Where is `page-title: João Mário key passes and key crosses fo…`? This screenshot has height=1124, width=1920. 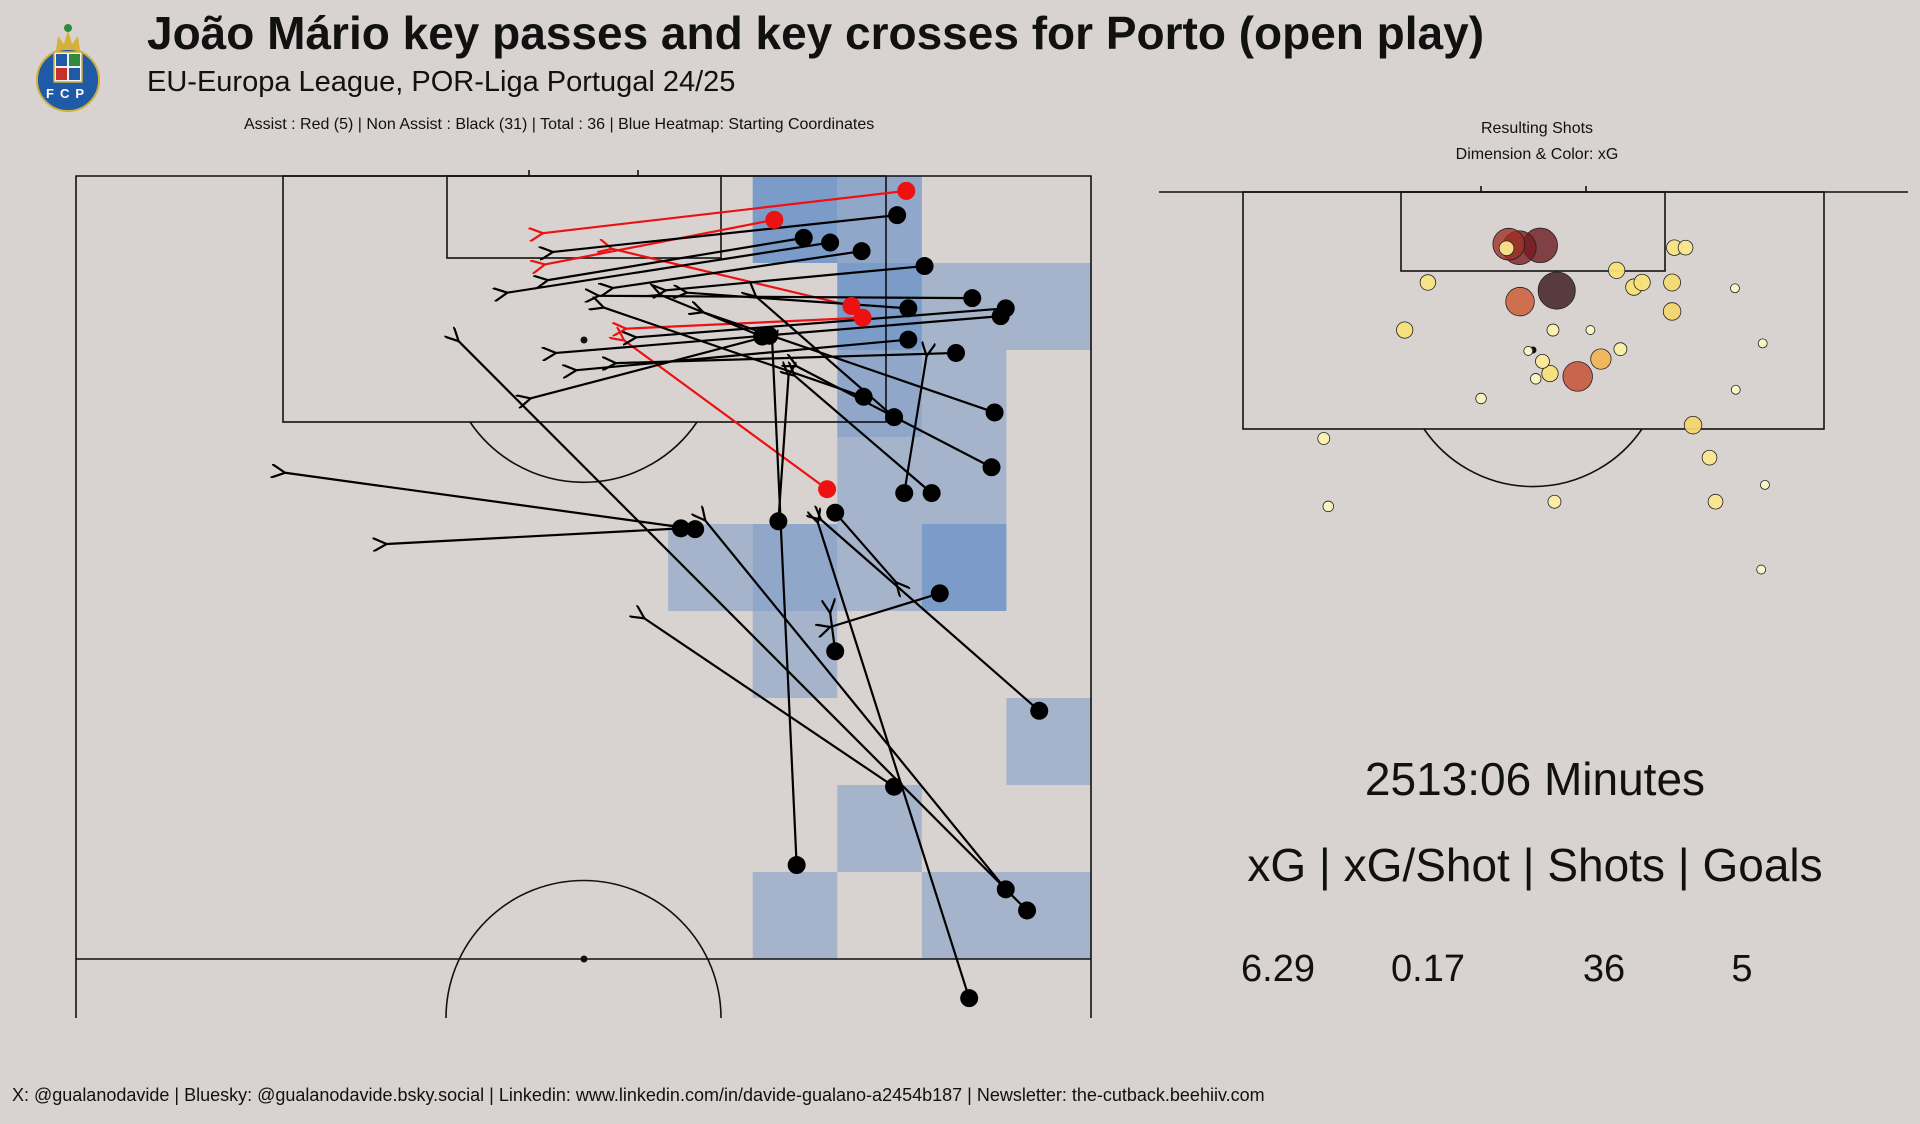
page-title: João Mário key passes and key crosses fo… is located at coordinates (816, 33).